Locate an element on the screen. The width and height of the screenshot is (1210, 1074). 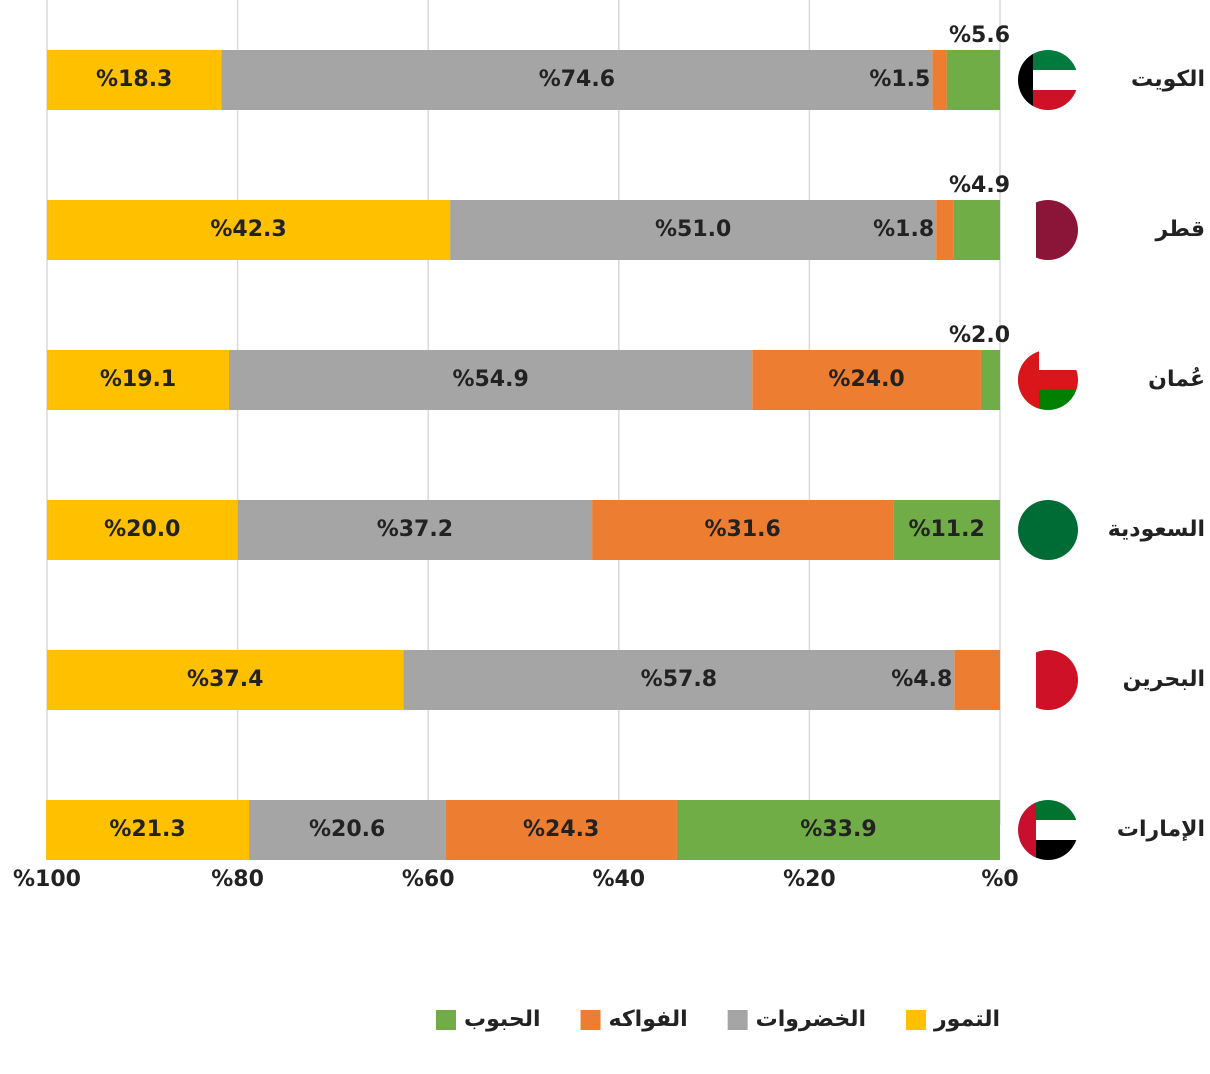
value-label: %19.1 is located at coordinates (138, 379).